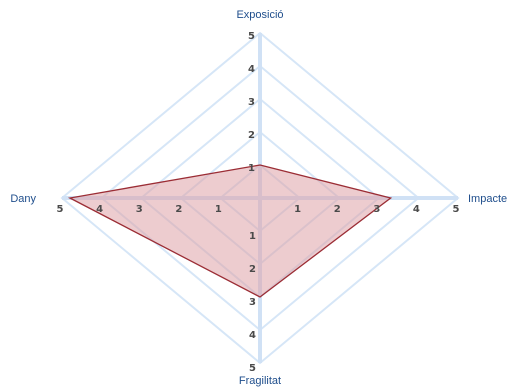  What do you see at coordinates (251, 102) in the screenshot?
I see `tick-label-top-3: 3` at bounding box center [251, 102].